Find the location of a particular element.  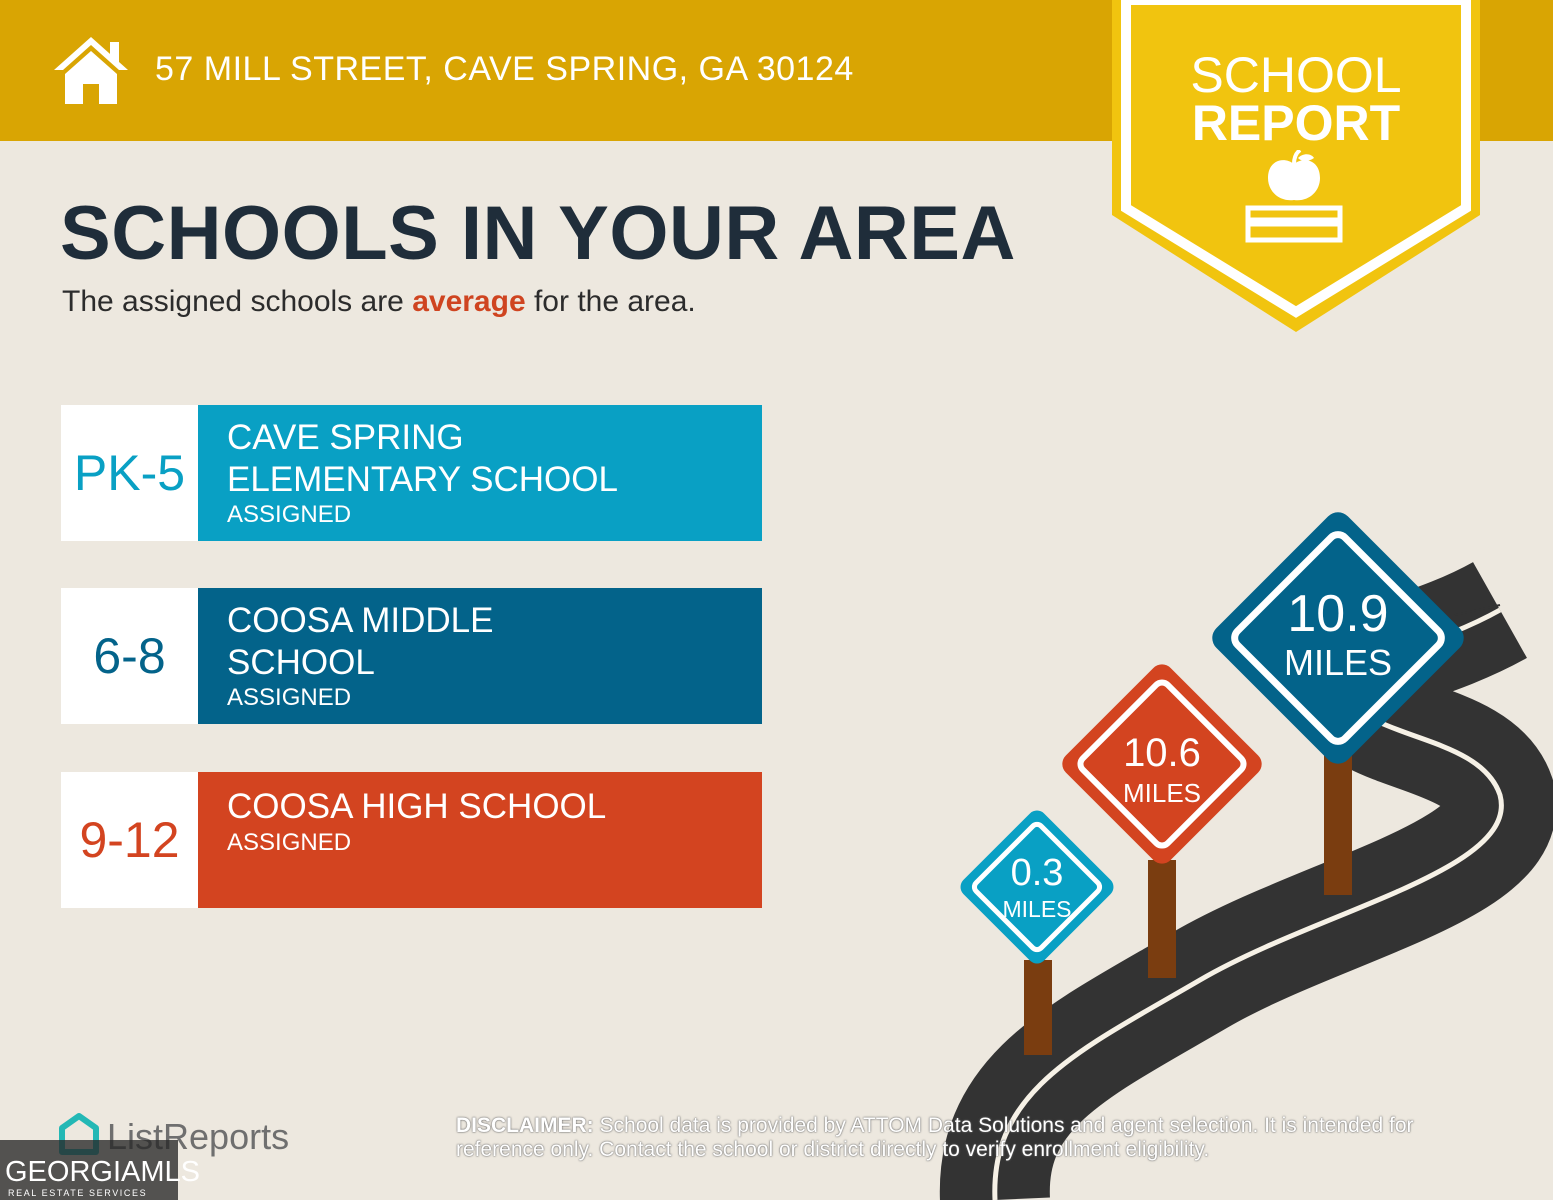

distance-sign-medium is located at coordinates (1162, 764).